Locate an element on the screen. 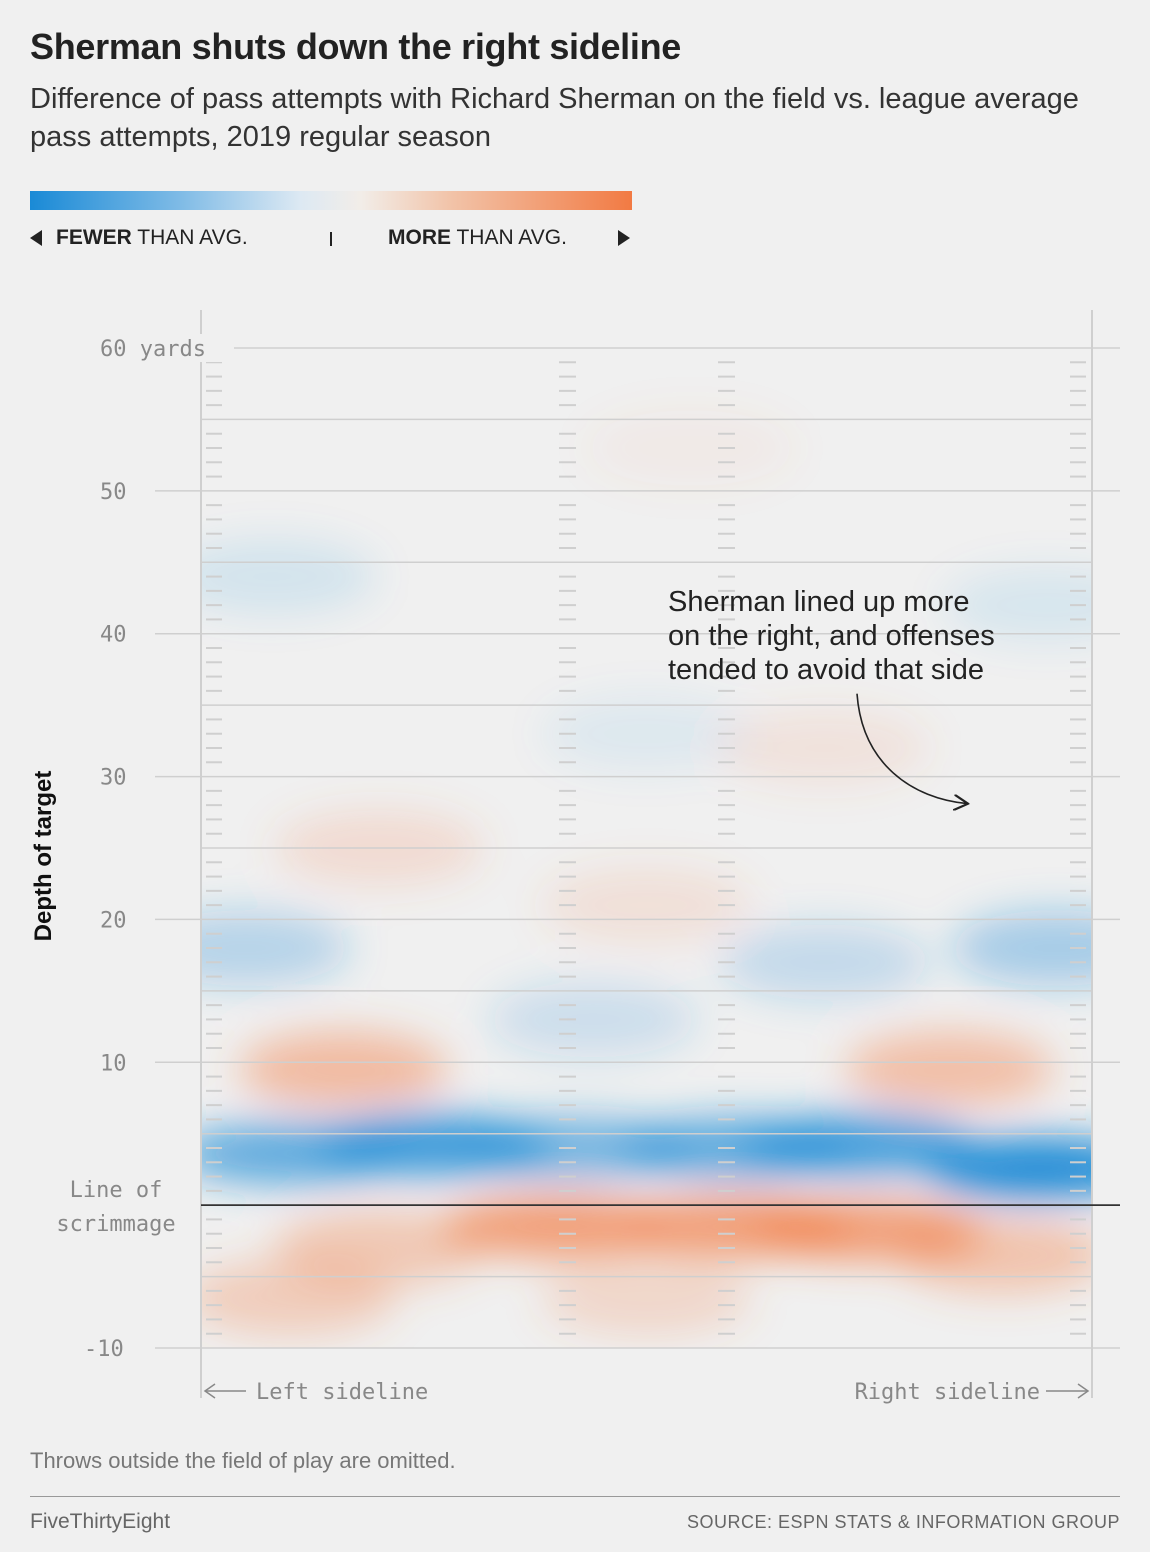 This screenshot has width=1150, height=1552. annotation-arrow is located at coordinates (912, 748).